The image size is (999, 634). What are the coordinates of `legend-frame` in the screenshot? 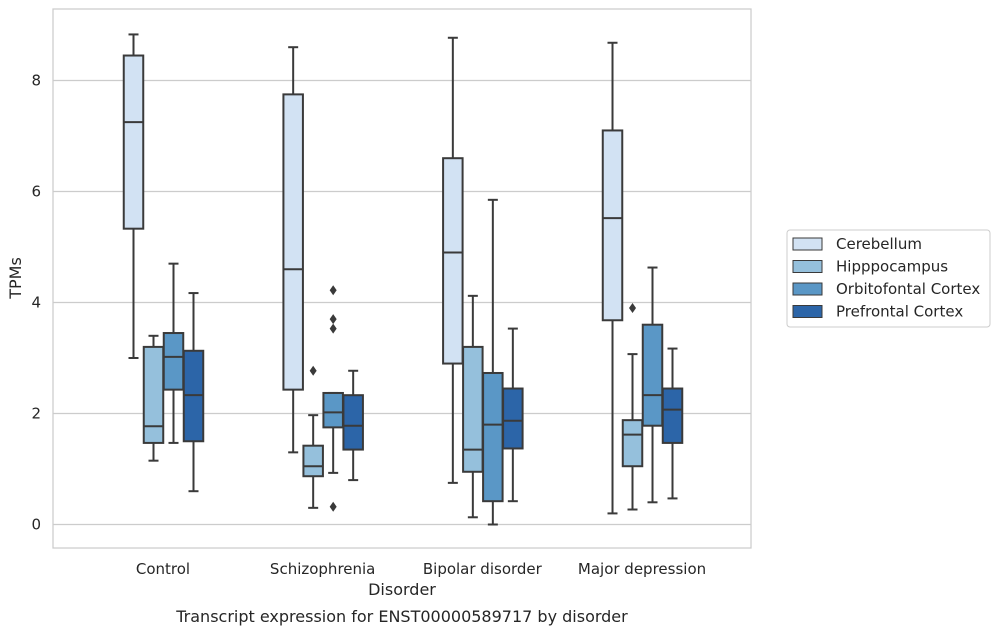 It's located at (888, 278).